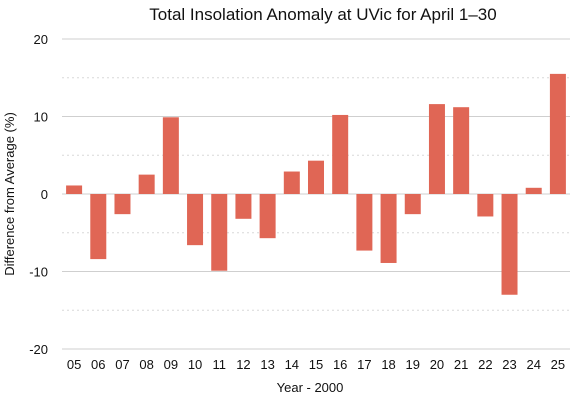  I want to click on y-tick-label: -20, so click(38, 349).